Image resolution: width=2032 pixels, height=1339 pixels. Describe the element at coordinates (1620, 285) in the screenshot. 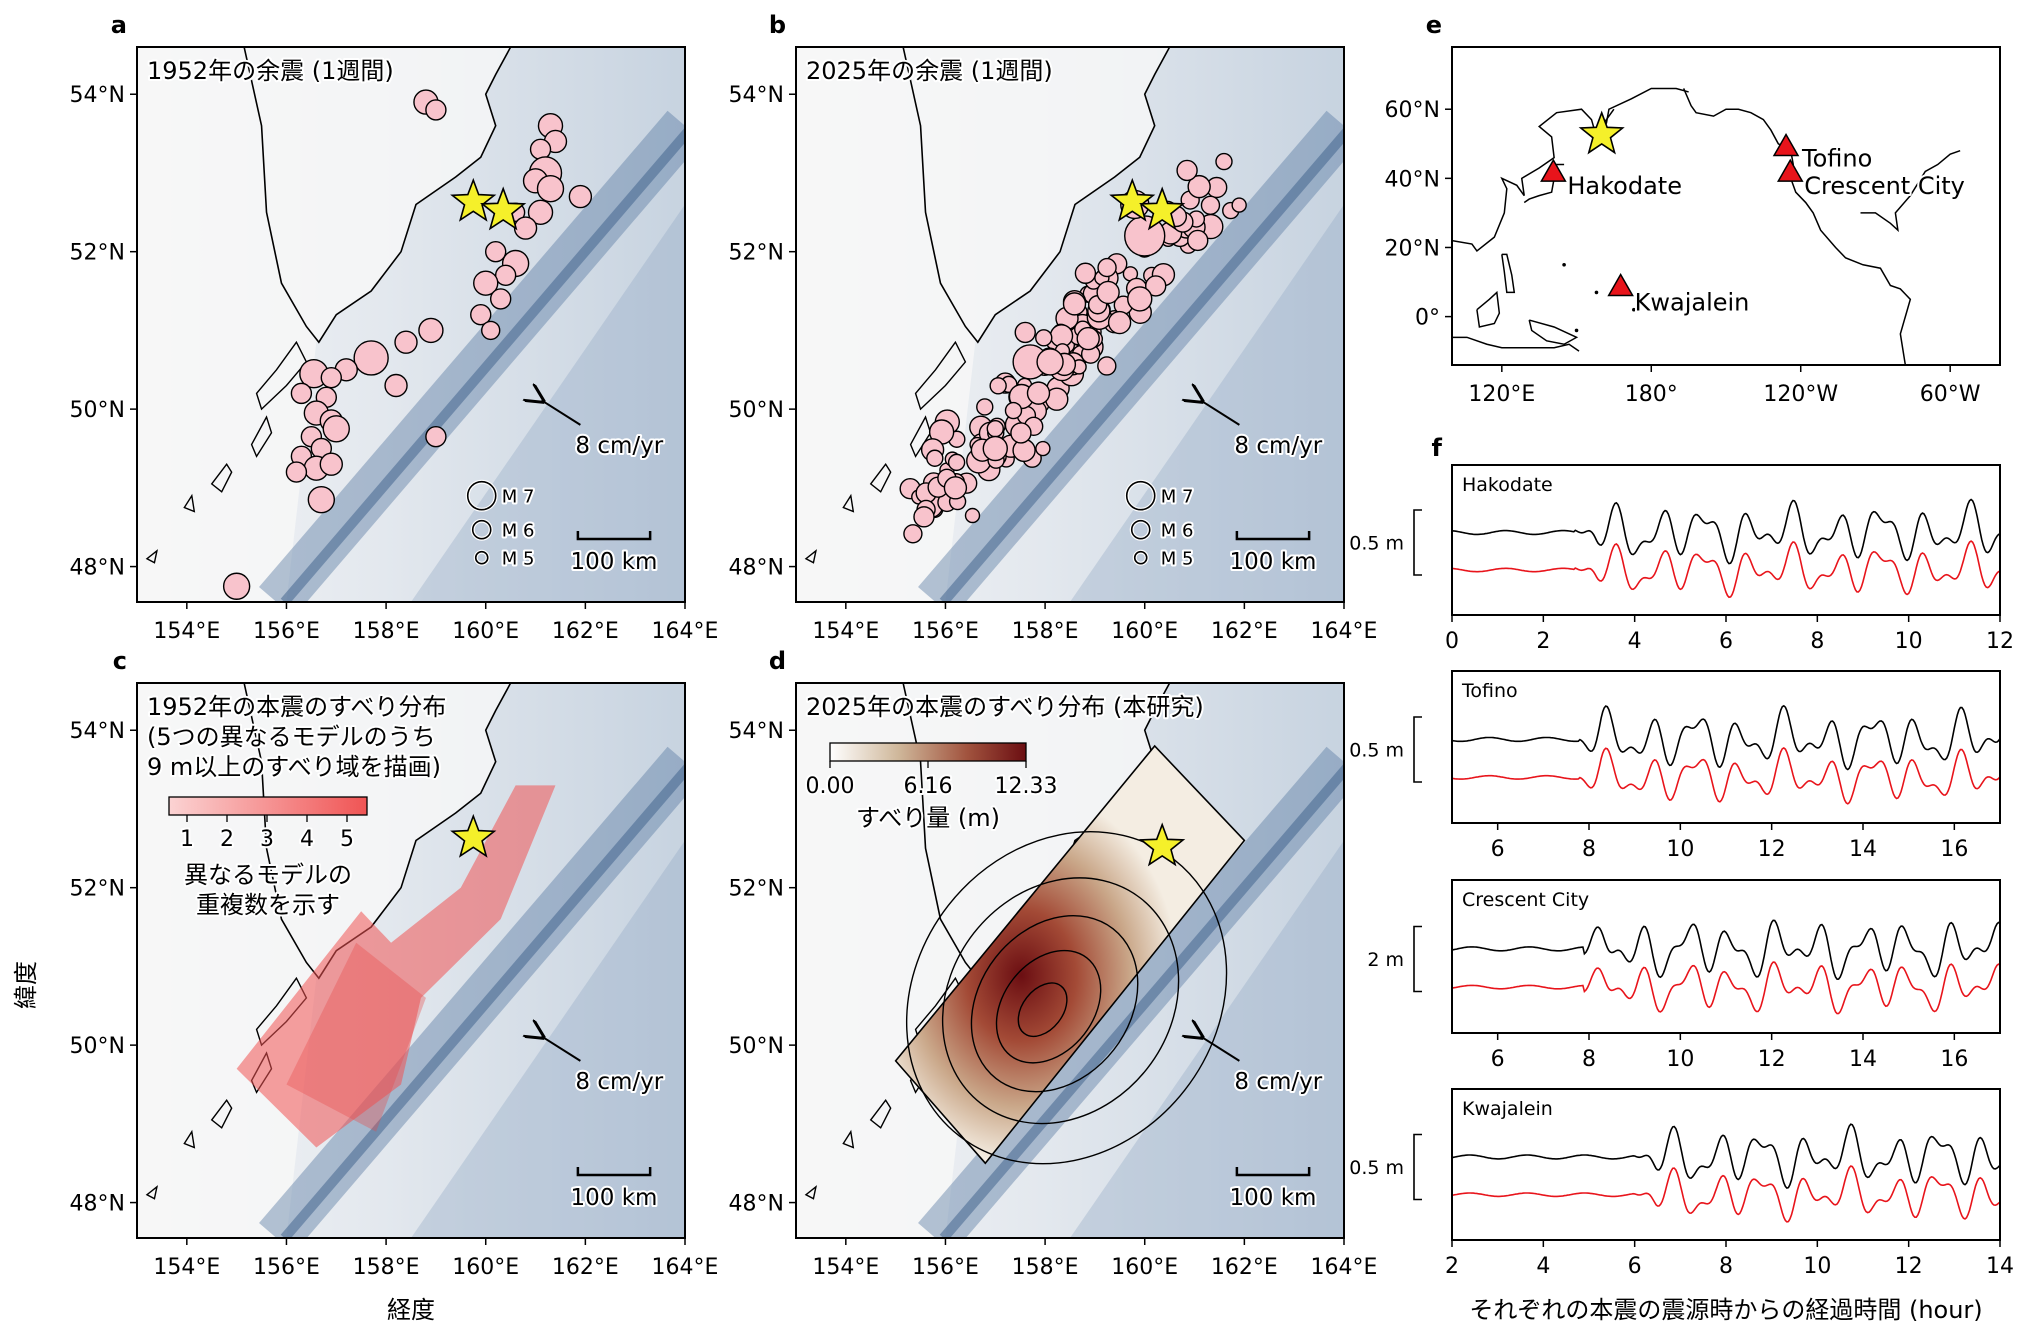

I see `station-marker-kwajalein` at that location.